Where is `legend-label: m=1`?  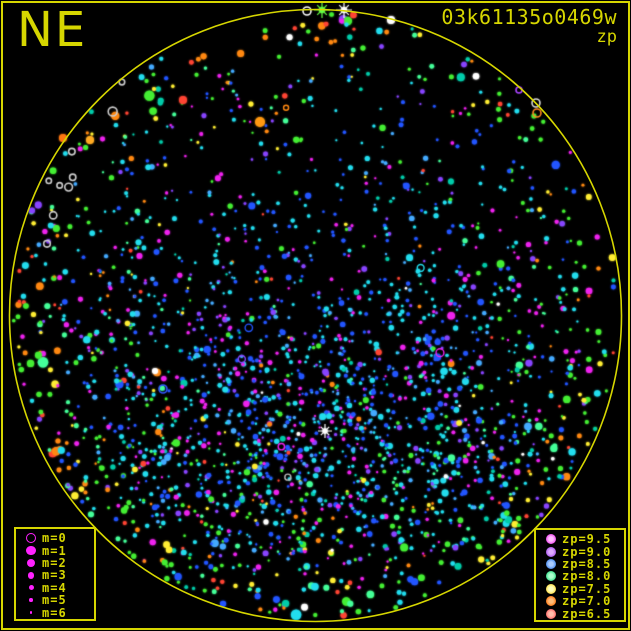 legend-label: m=1 is located at coordinates (54, 550).